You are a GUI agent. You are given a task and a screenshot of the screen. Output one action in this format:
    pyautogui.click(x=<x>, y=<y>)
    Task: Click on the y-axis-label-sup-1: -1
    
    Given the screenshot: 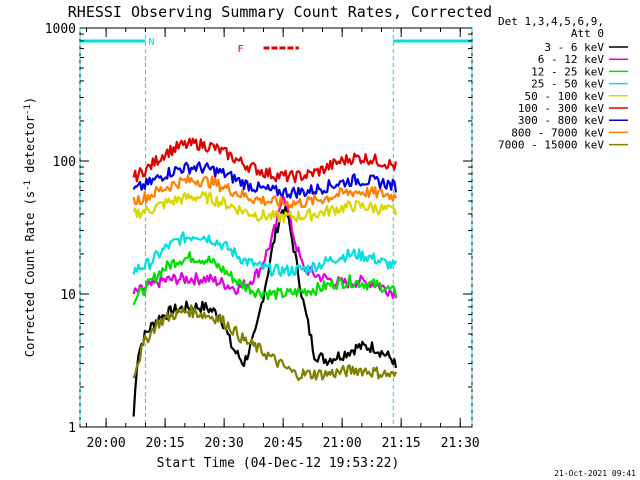 What is the action you would take?
    pyautogui.click(x=28, y=185)
    